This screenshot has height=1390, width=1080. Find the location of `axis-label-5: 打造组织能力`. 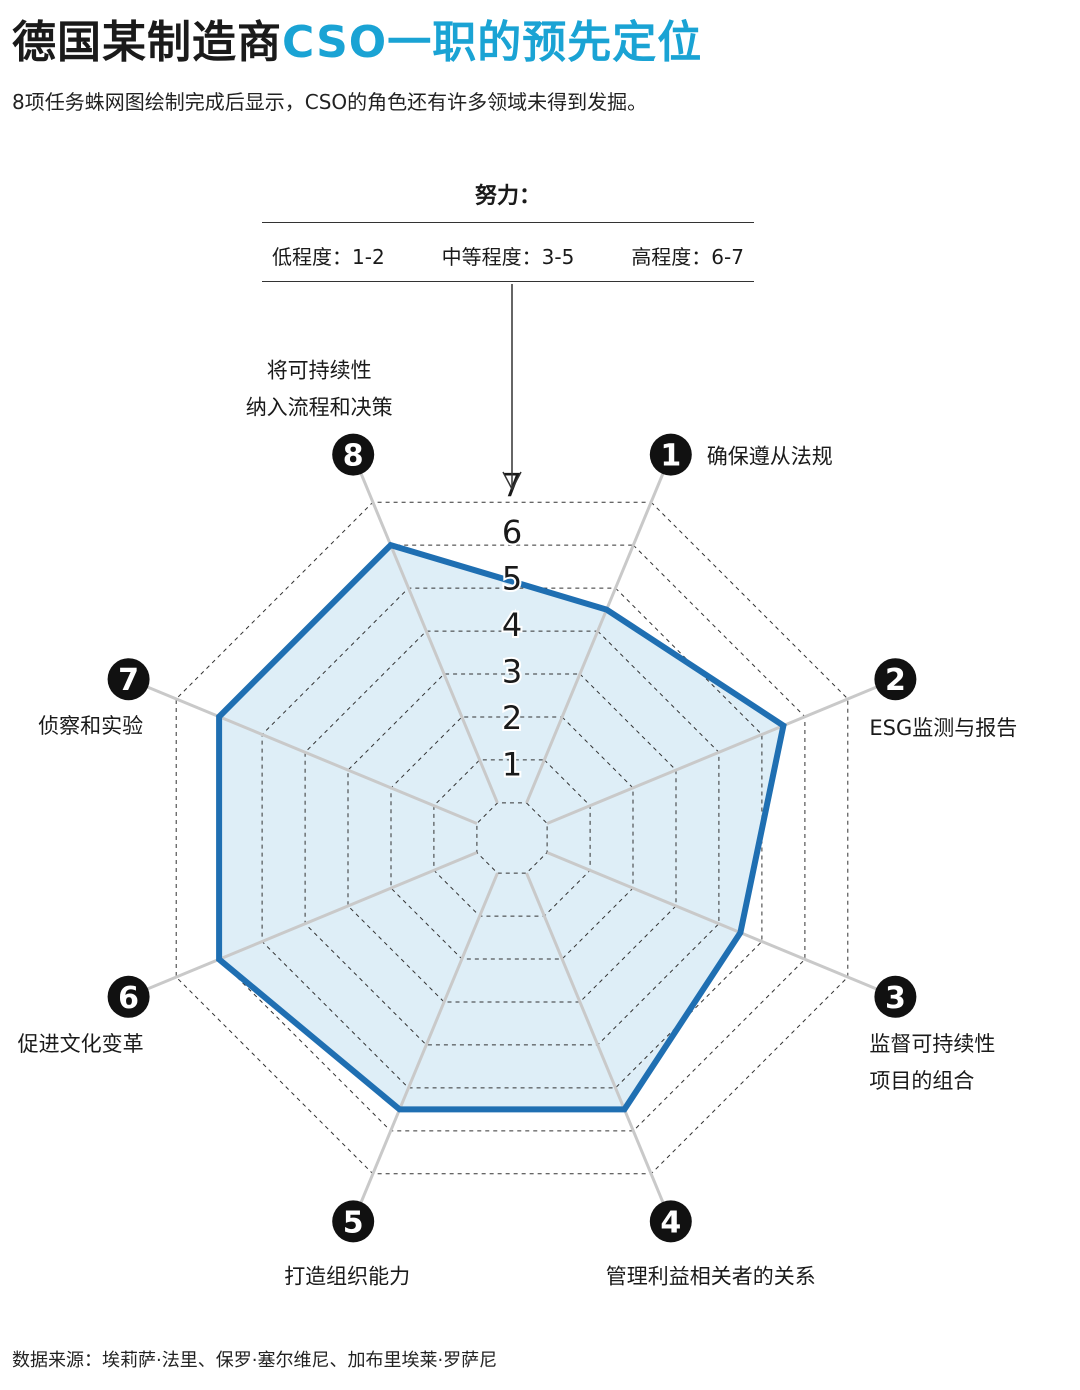

axis-label-5: 打造组织能力 is located at coordinates (347, 1276).